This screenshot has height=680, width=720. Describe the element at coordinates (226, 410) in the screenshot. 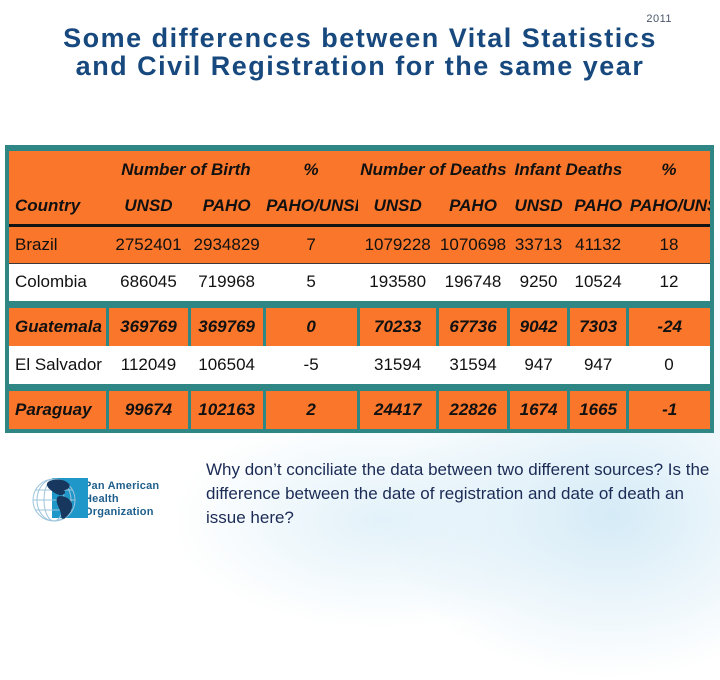

I see `value-cell: 102163` at that location.